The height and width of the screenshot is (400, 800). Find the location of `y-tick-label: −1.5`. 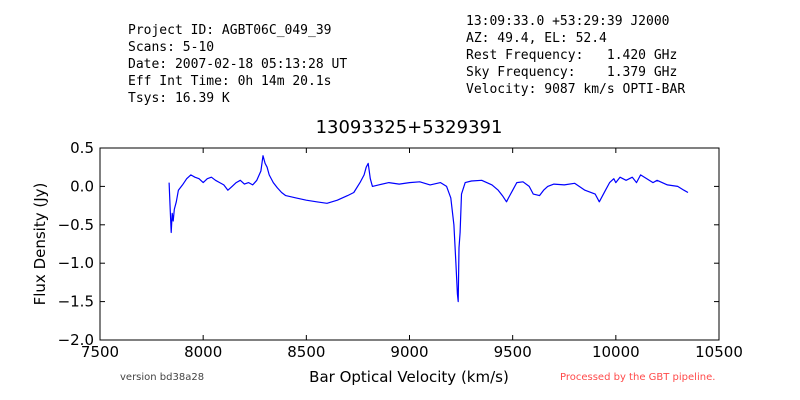

y-tick-label: −1.5 is located at coordinates (76, 302).